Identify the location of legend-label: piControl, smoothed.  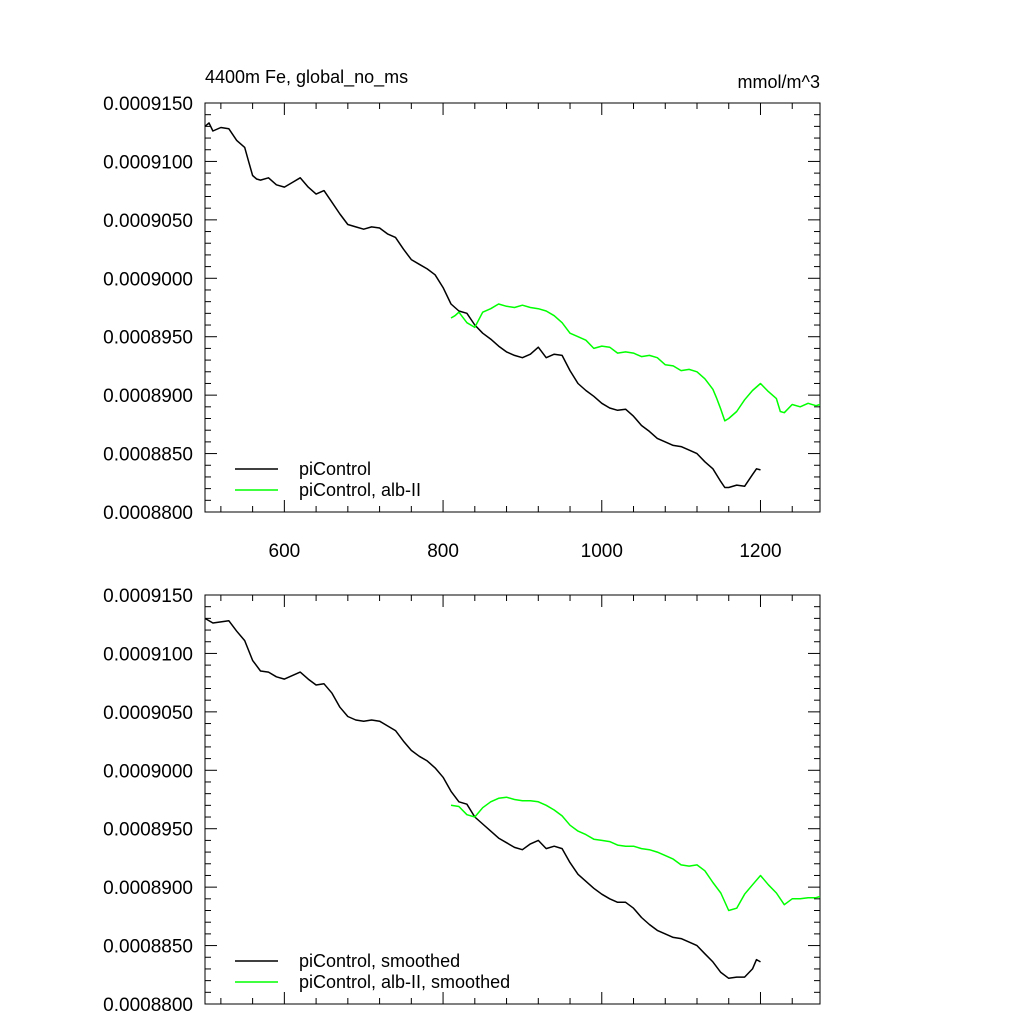
(379, 961).